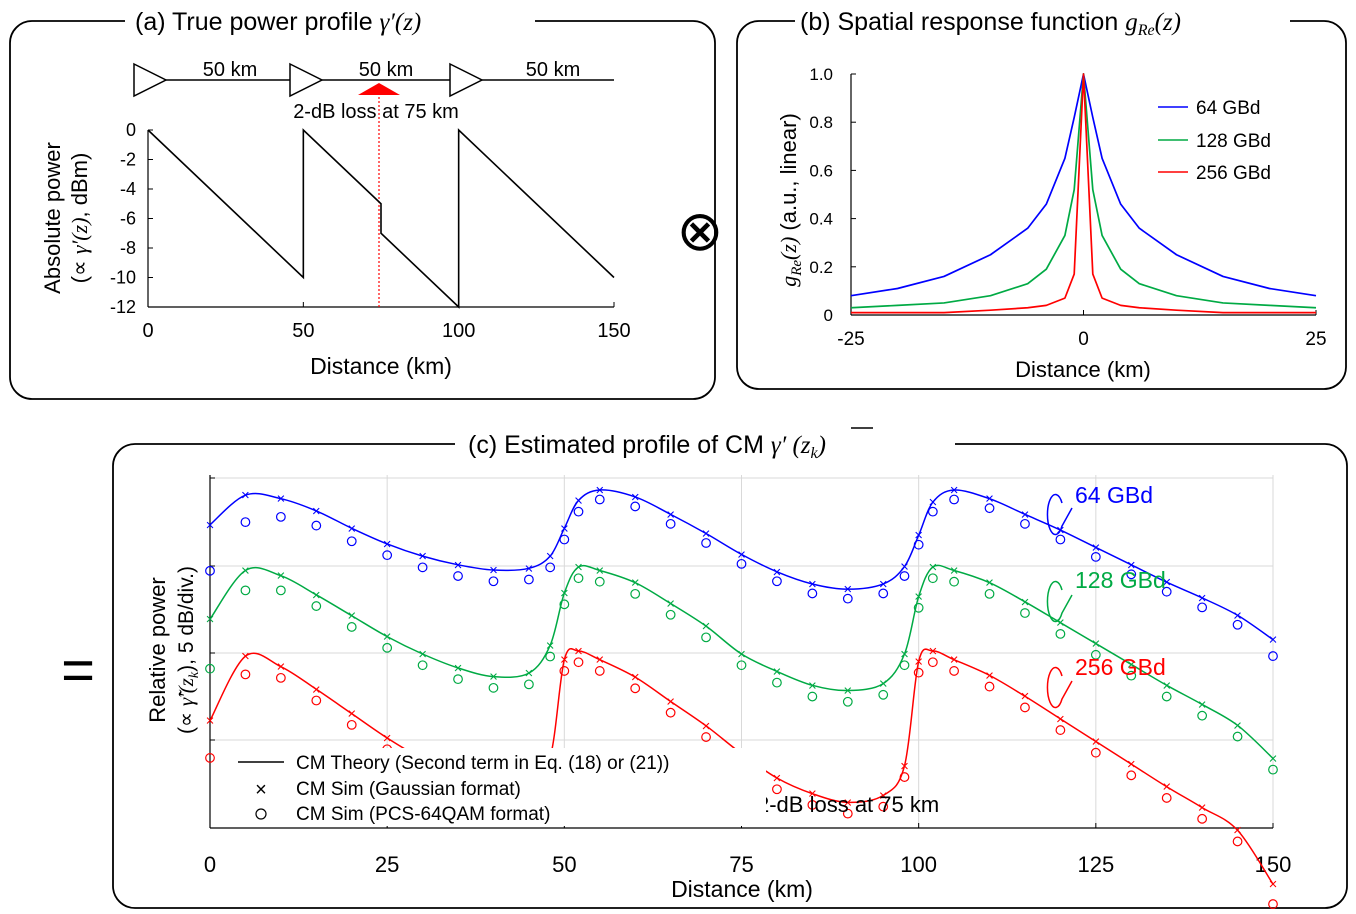 Image resolution: width=1356 pixels, height=914 pixels. What do you see at coordinates (700, 230) in the screenshot?
I see `convolution-operator: ⊗` at bounding box center [700, 230].